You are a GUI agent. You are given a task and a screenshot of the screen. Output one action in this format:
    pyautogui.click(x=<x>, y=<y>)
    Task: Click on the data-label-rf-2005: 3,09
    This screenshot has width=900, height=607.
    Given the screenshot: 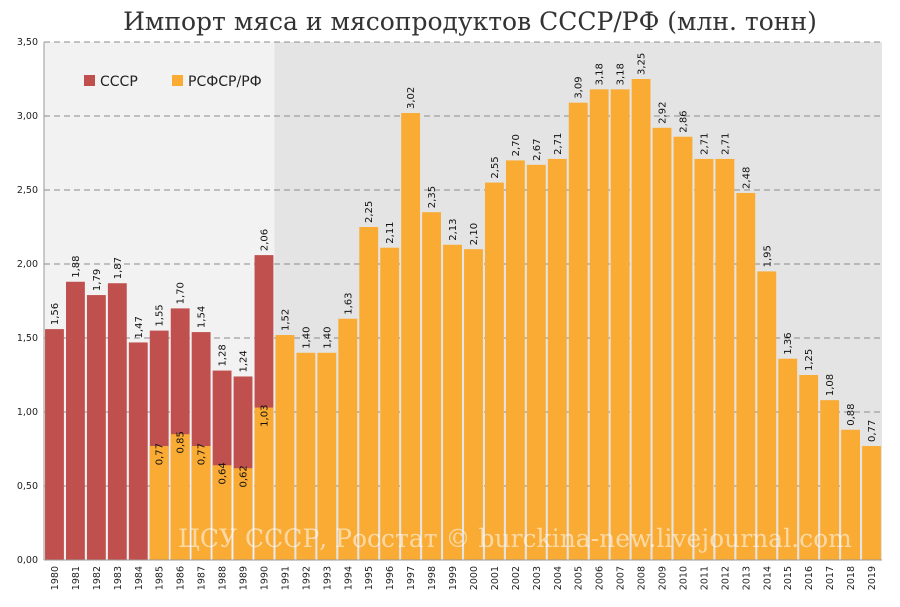 What is the action you would take?
    pyautogui.click(x=579, y=87)
    